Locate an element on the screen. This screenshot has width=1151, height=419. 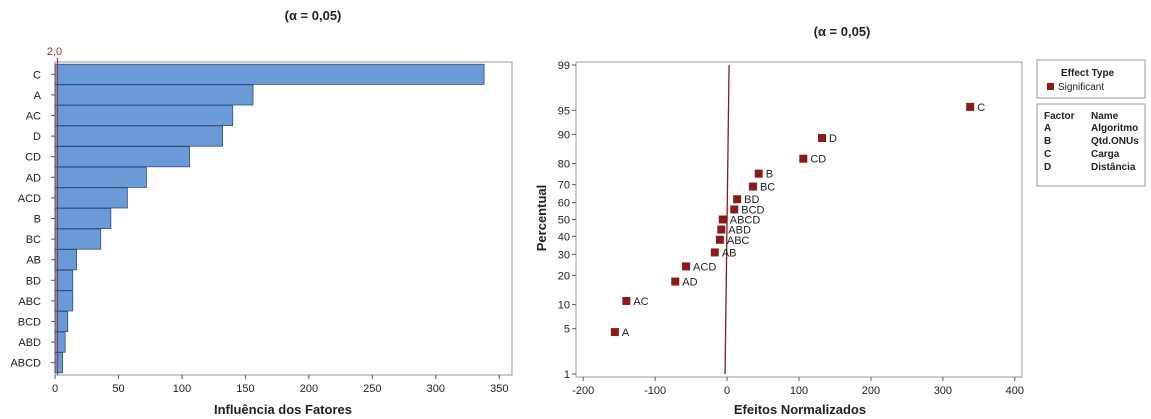
pareto-y-tick-bd: BD is located at coordinates (33, 281).